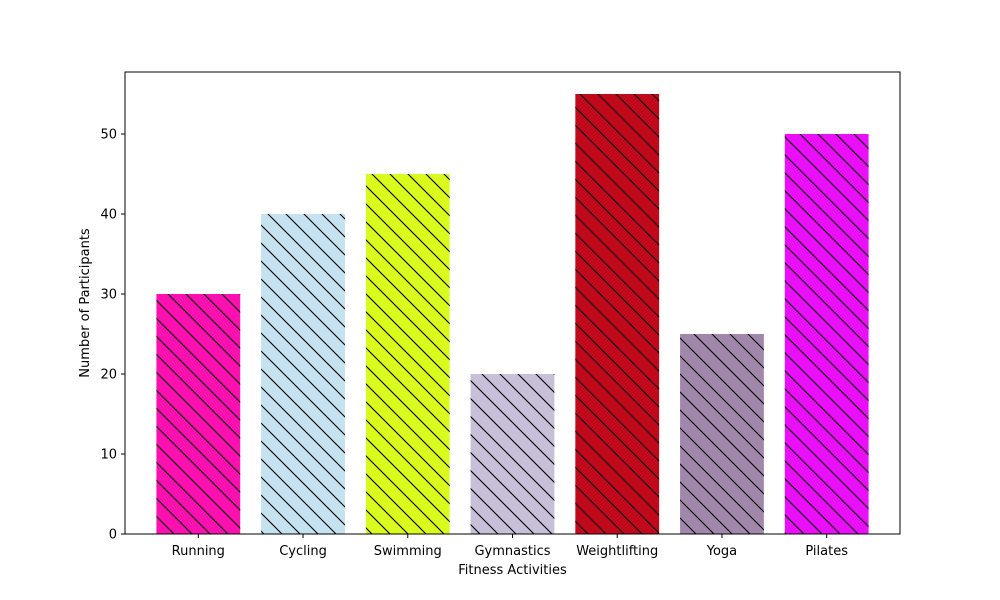 The image size is (1000, 600). I want to click on y-axis-label: Number of Participants, so click(85, 303).